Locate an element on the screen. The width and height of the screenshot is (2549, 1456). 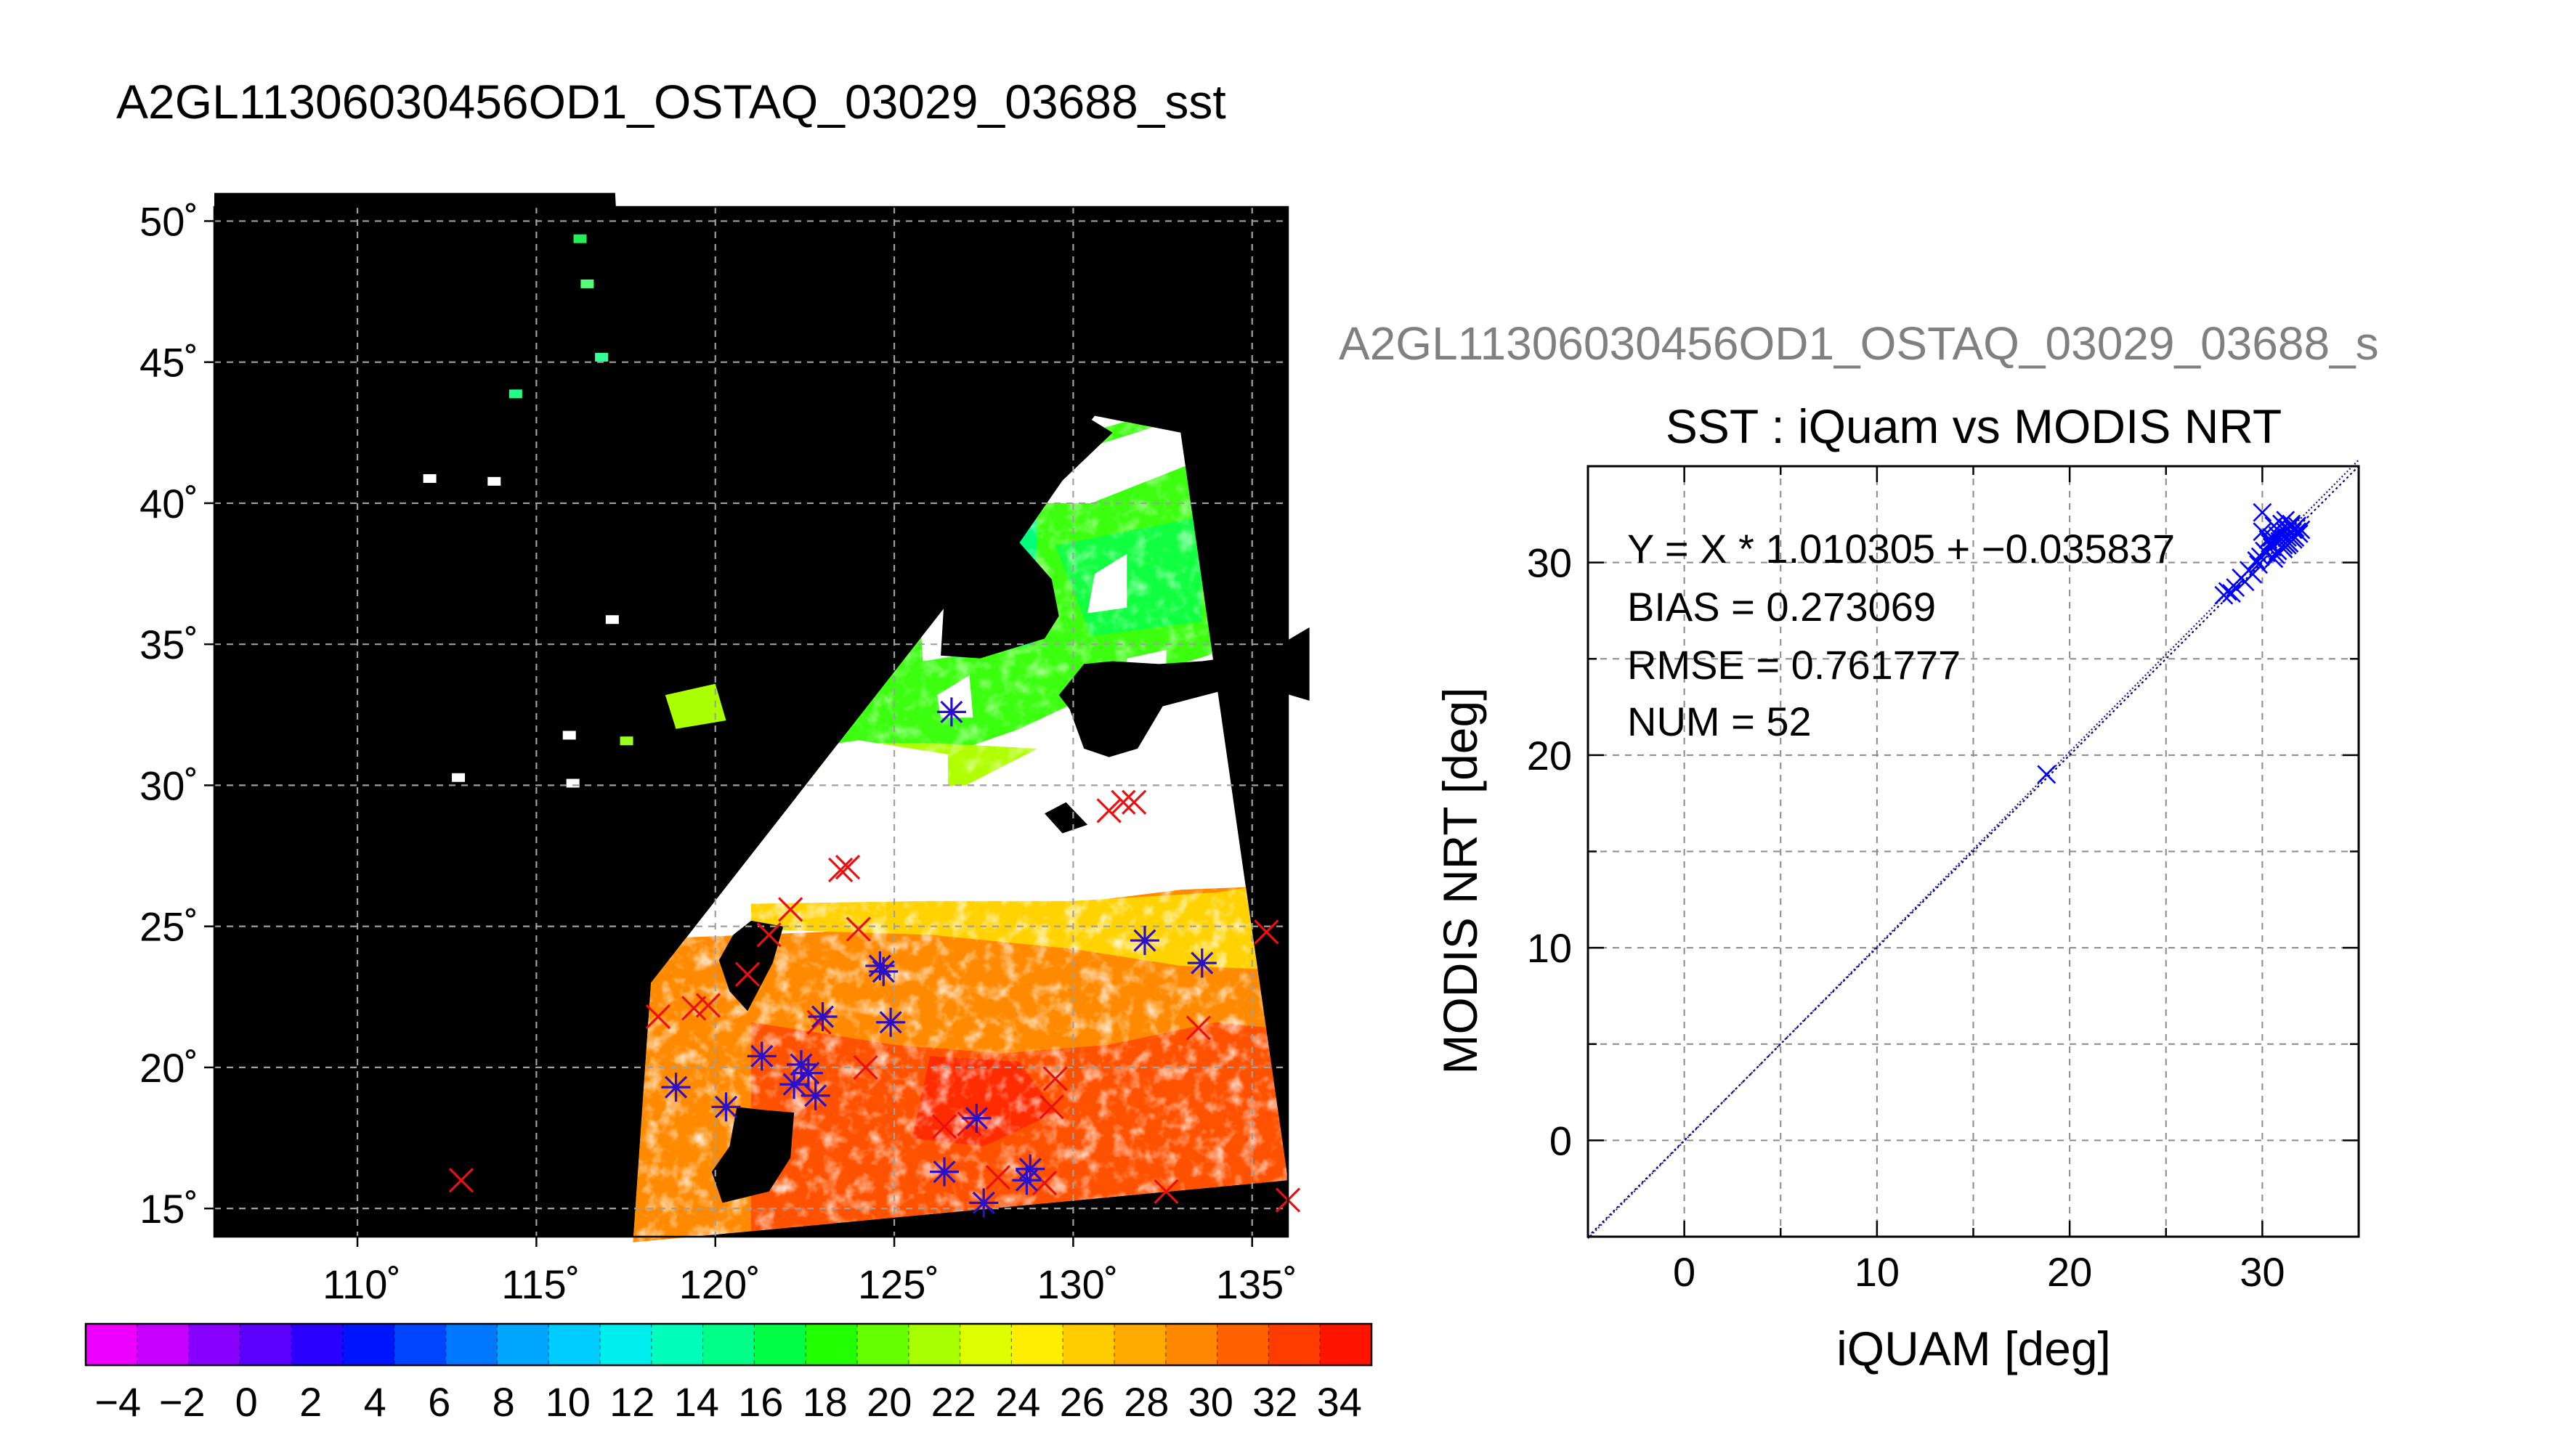
map-x-tick-label-3: 125˚ is located at coordinates (899, 1284).